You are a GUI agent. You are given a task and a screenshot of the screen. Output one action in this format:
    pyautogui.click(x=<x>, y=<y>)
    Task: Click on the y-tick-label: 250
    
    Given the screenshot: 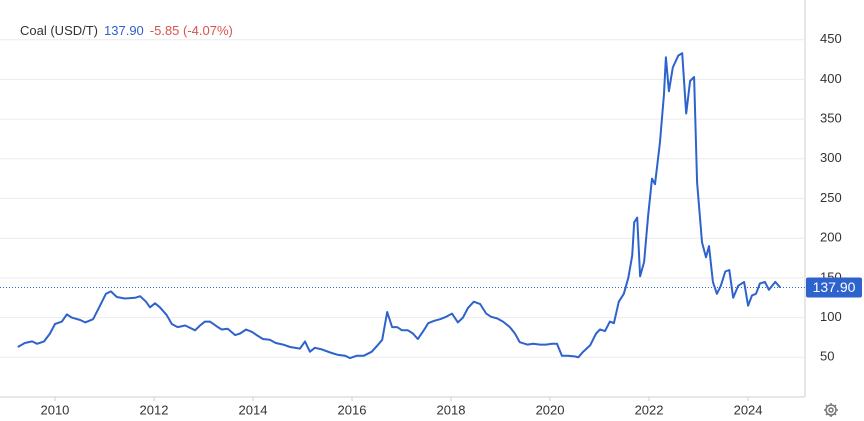 What is the action you would take?
    pyautogui.click(x=831, y=197)
    